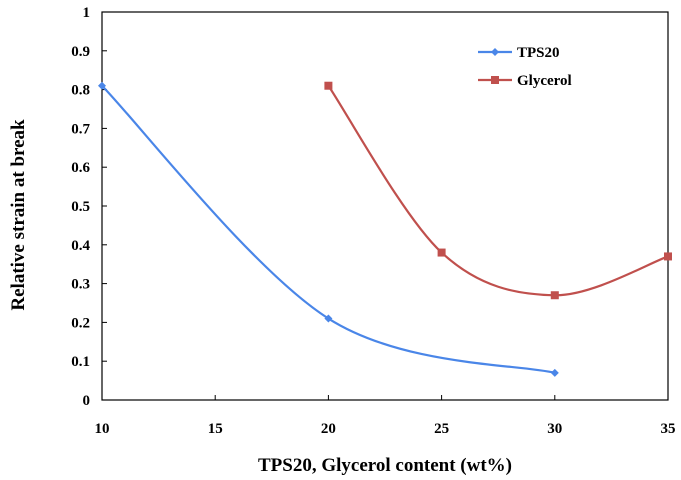 The width and height of the screenshot is (681, 480). What do you see at coordinates (495, 52) in the screenshot?
I see `legend-marker-tps20` at bounding box center [495, 52].